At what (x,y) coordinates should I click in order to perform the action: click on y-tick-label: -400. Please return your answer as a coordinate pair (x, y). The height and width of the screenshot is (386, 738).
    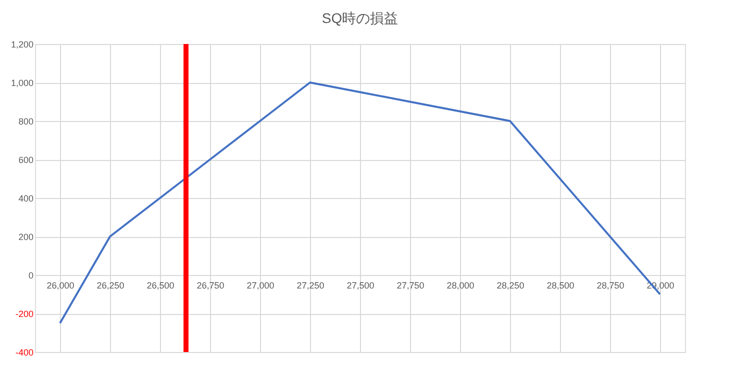
    Looking at the image, I should click on (24, 353).